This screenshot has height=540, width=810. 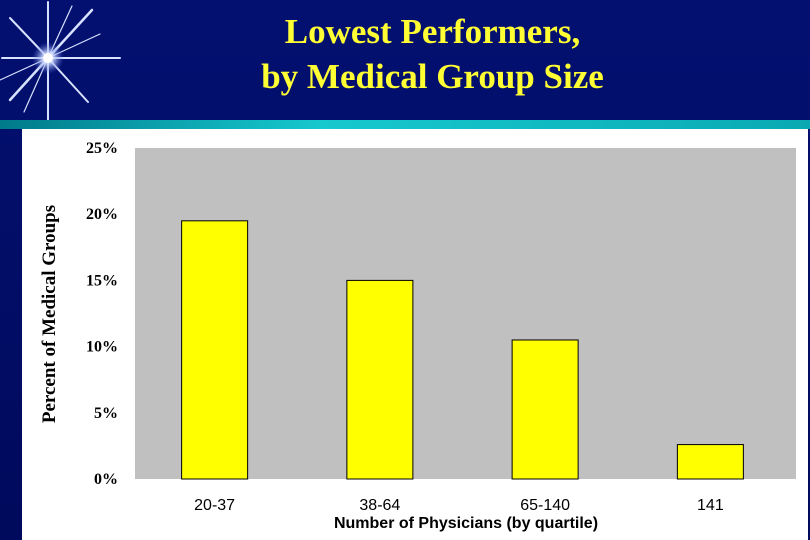 What do you see at coordinates (106, 479) in the screenshot?
I see `y-tick-label: 0%` at bounding box center [106, 479].